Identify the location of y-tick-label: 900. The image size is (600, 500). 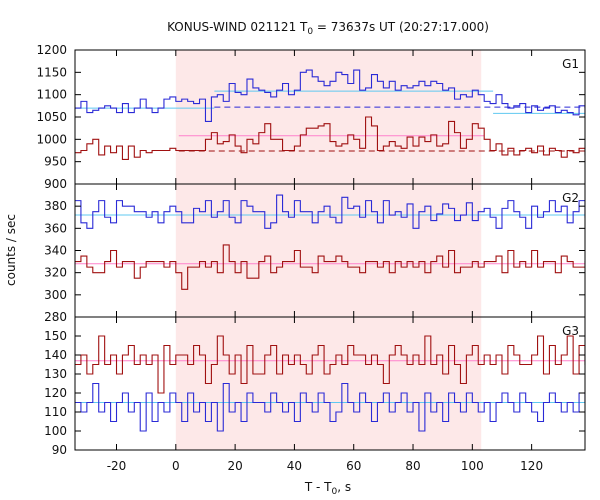
(55, 184).